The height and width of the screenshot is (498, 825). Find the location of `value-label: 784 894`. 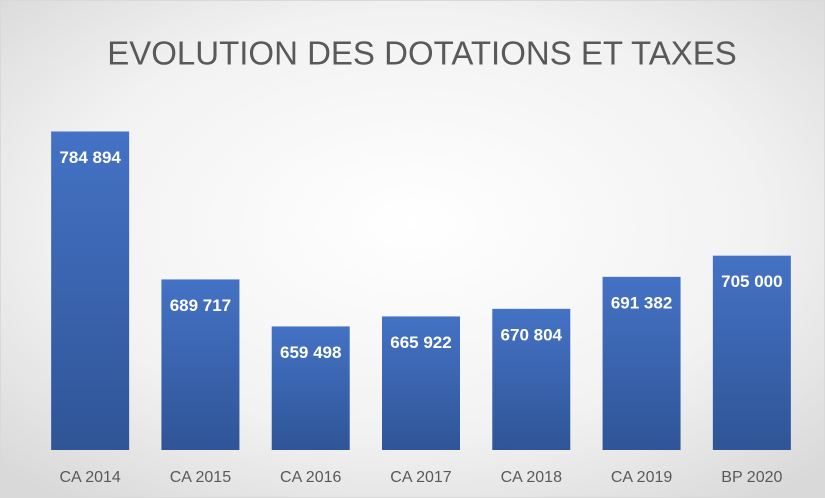

value-label: 784 894 is located at coordinates (90, 157).